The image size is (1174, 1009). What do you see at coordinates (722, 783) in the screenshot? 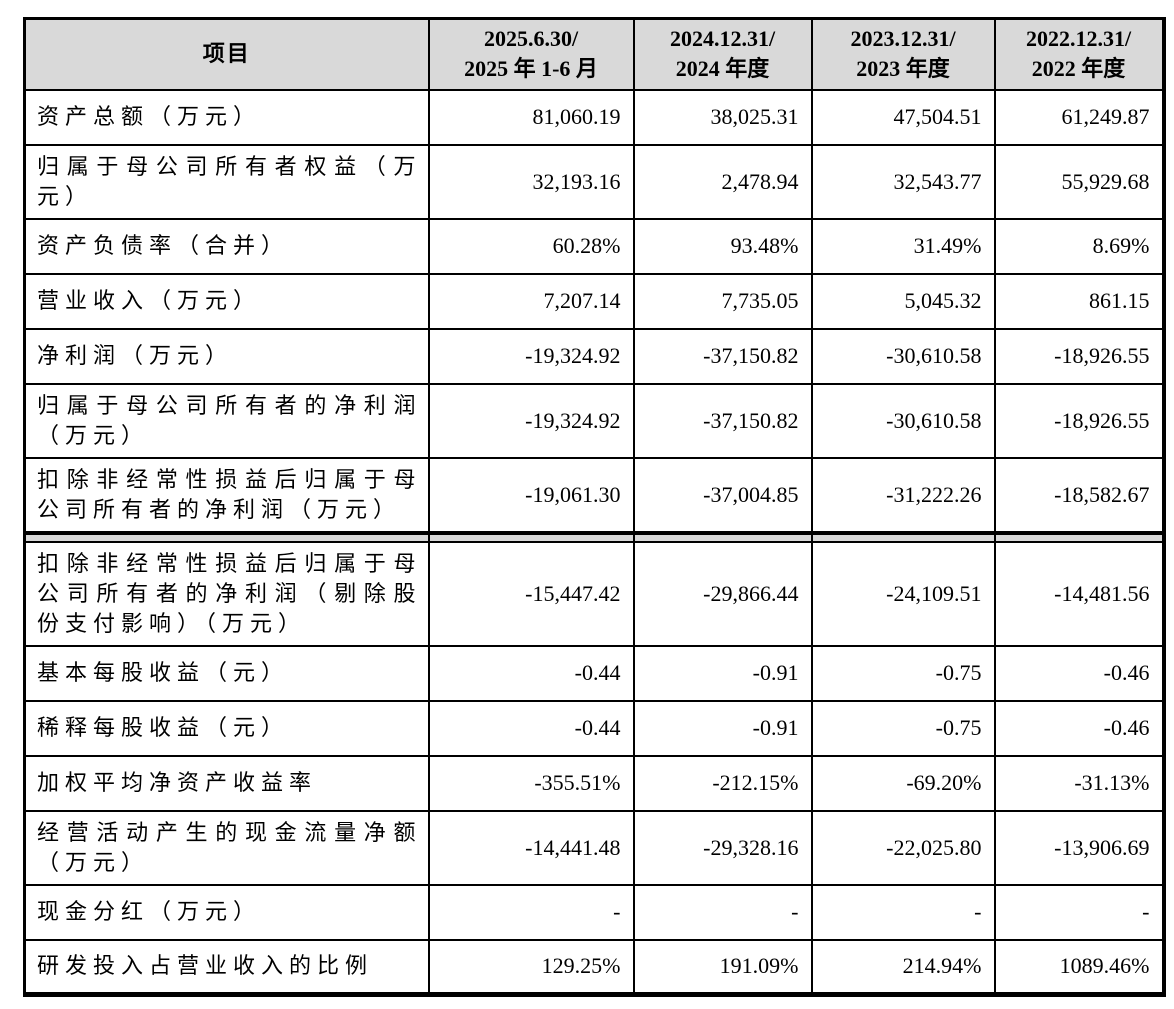
I see `value-cell: -212.15%` at bounding box center [722, 783].